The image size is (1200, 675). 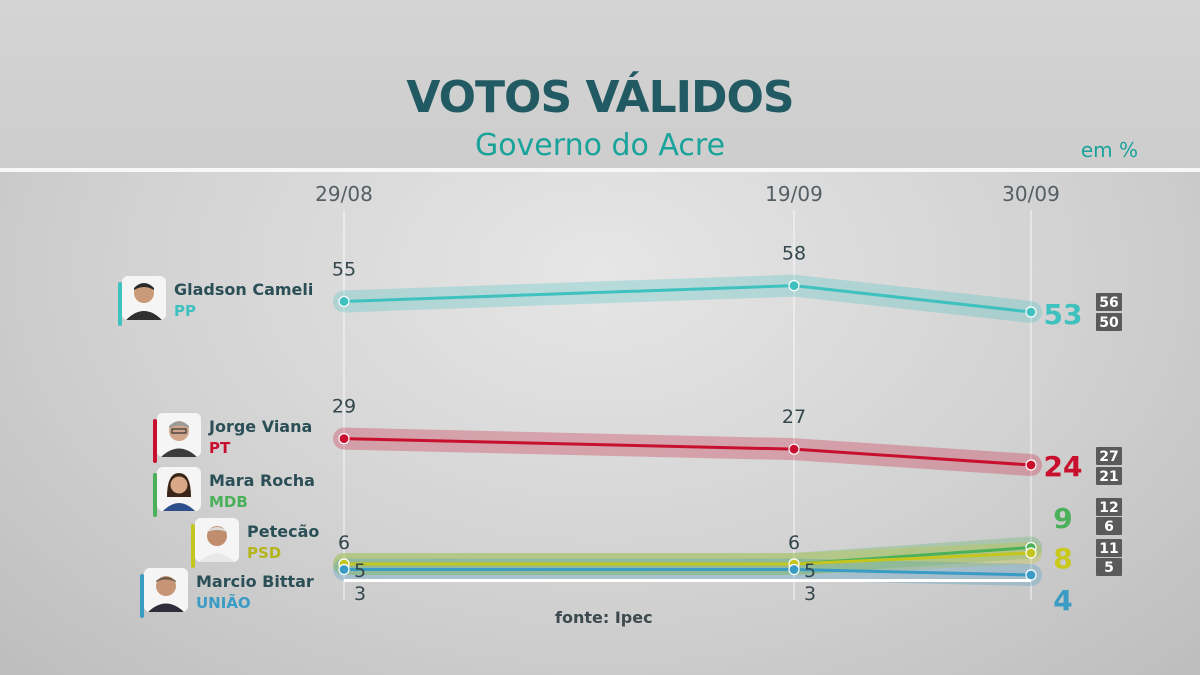 I want to click on margin-label-4: 21, so click(x=1108, y=477).